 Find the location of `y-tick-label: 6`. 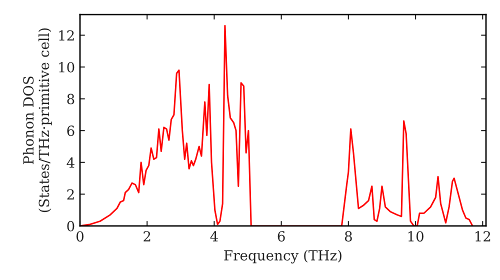

y-tick-label: 6 is located at coordinates (70, 131).